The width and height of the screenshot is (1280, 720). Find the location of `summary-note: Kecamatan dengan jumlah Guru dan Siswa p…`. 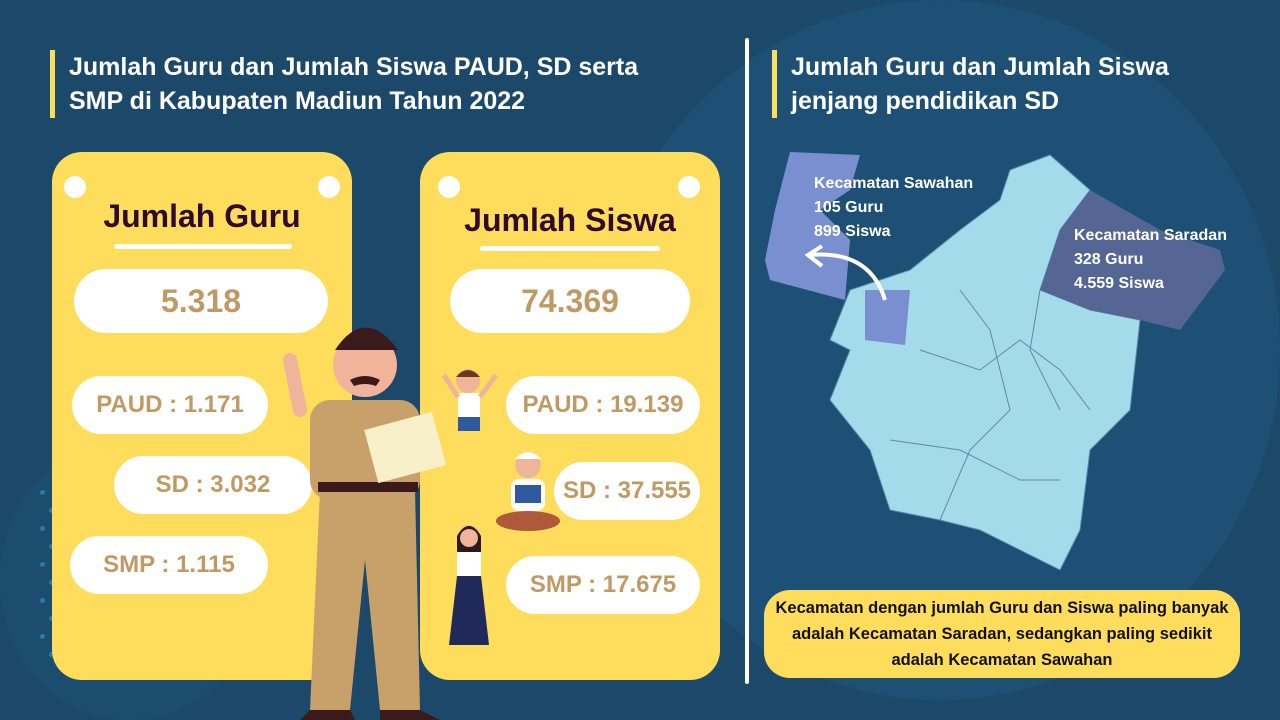

summary-note: Kecamatan dengan jumlah Guru dan Siswa p… is located at coordinates (1002, 634).